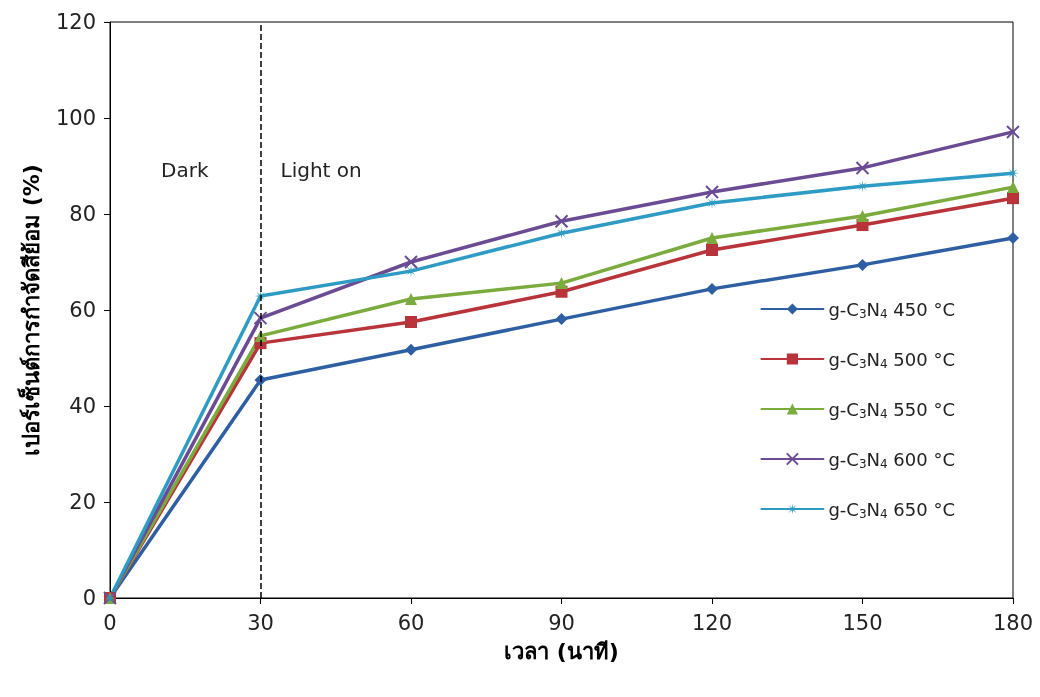 This screenshot has height=697, width=1040. What do you see at coordinates (75, 118) in the screenshot?
I see `y-tick-label: 100` at bounding box center [75, 118].